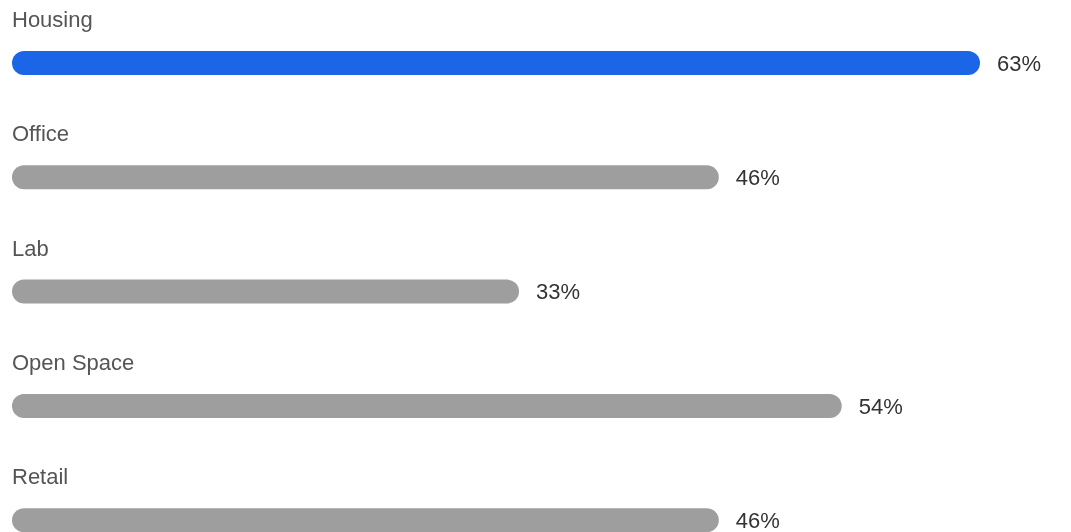 The height and width of the screenshot is (532, 1071). I want to click on y-tick-label: Open Space, so click(73, 362).